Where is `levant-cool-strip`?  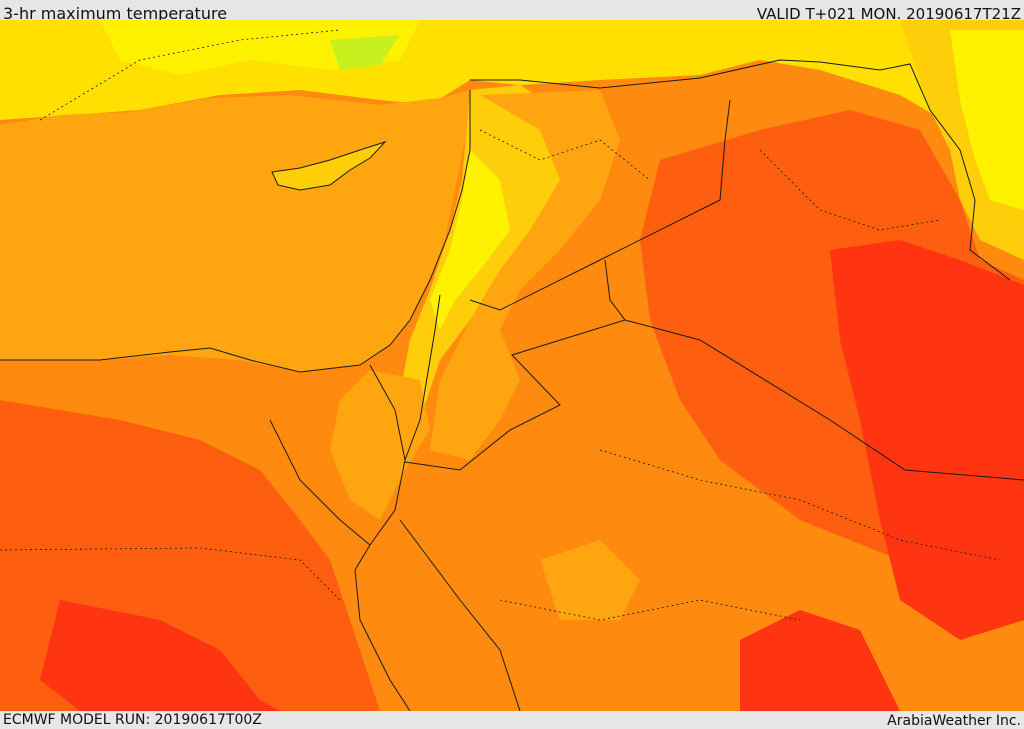
levant-cool-strip is located at coordinates (487, 277).